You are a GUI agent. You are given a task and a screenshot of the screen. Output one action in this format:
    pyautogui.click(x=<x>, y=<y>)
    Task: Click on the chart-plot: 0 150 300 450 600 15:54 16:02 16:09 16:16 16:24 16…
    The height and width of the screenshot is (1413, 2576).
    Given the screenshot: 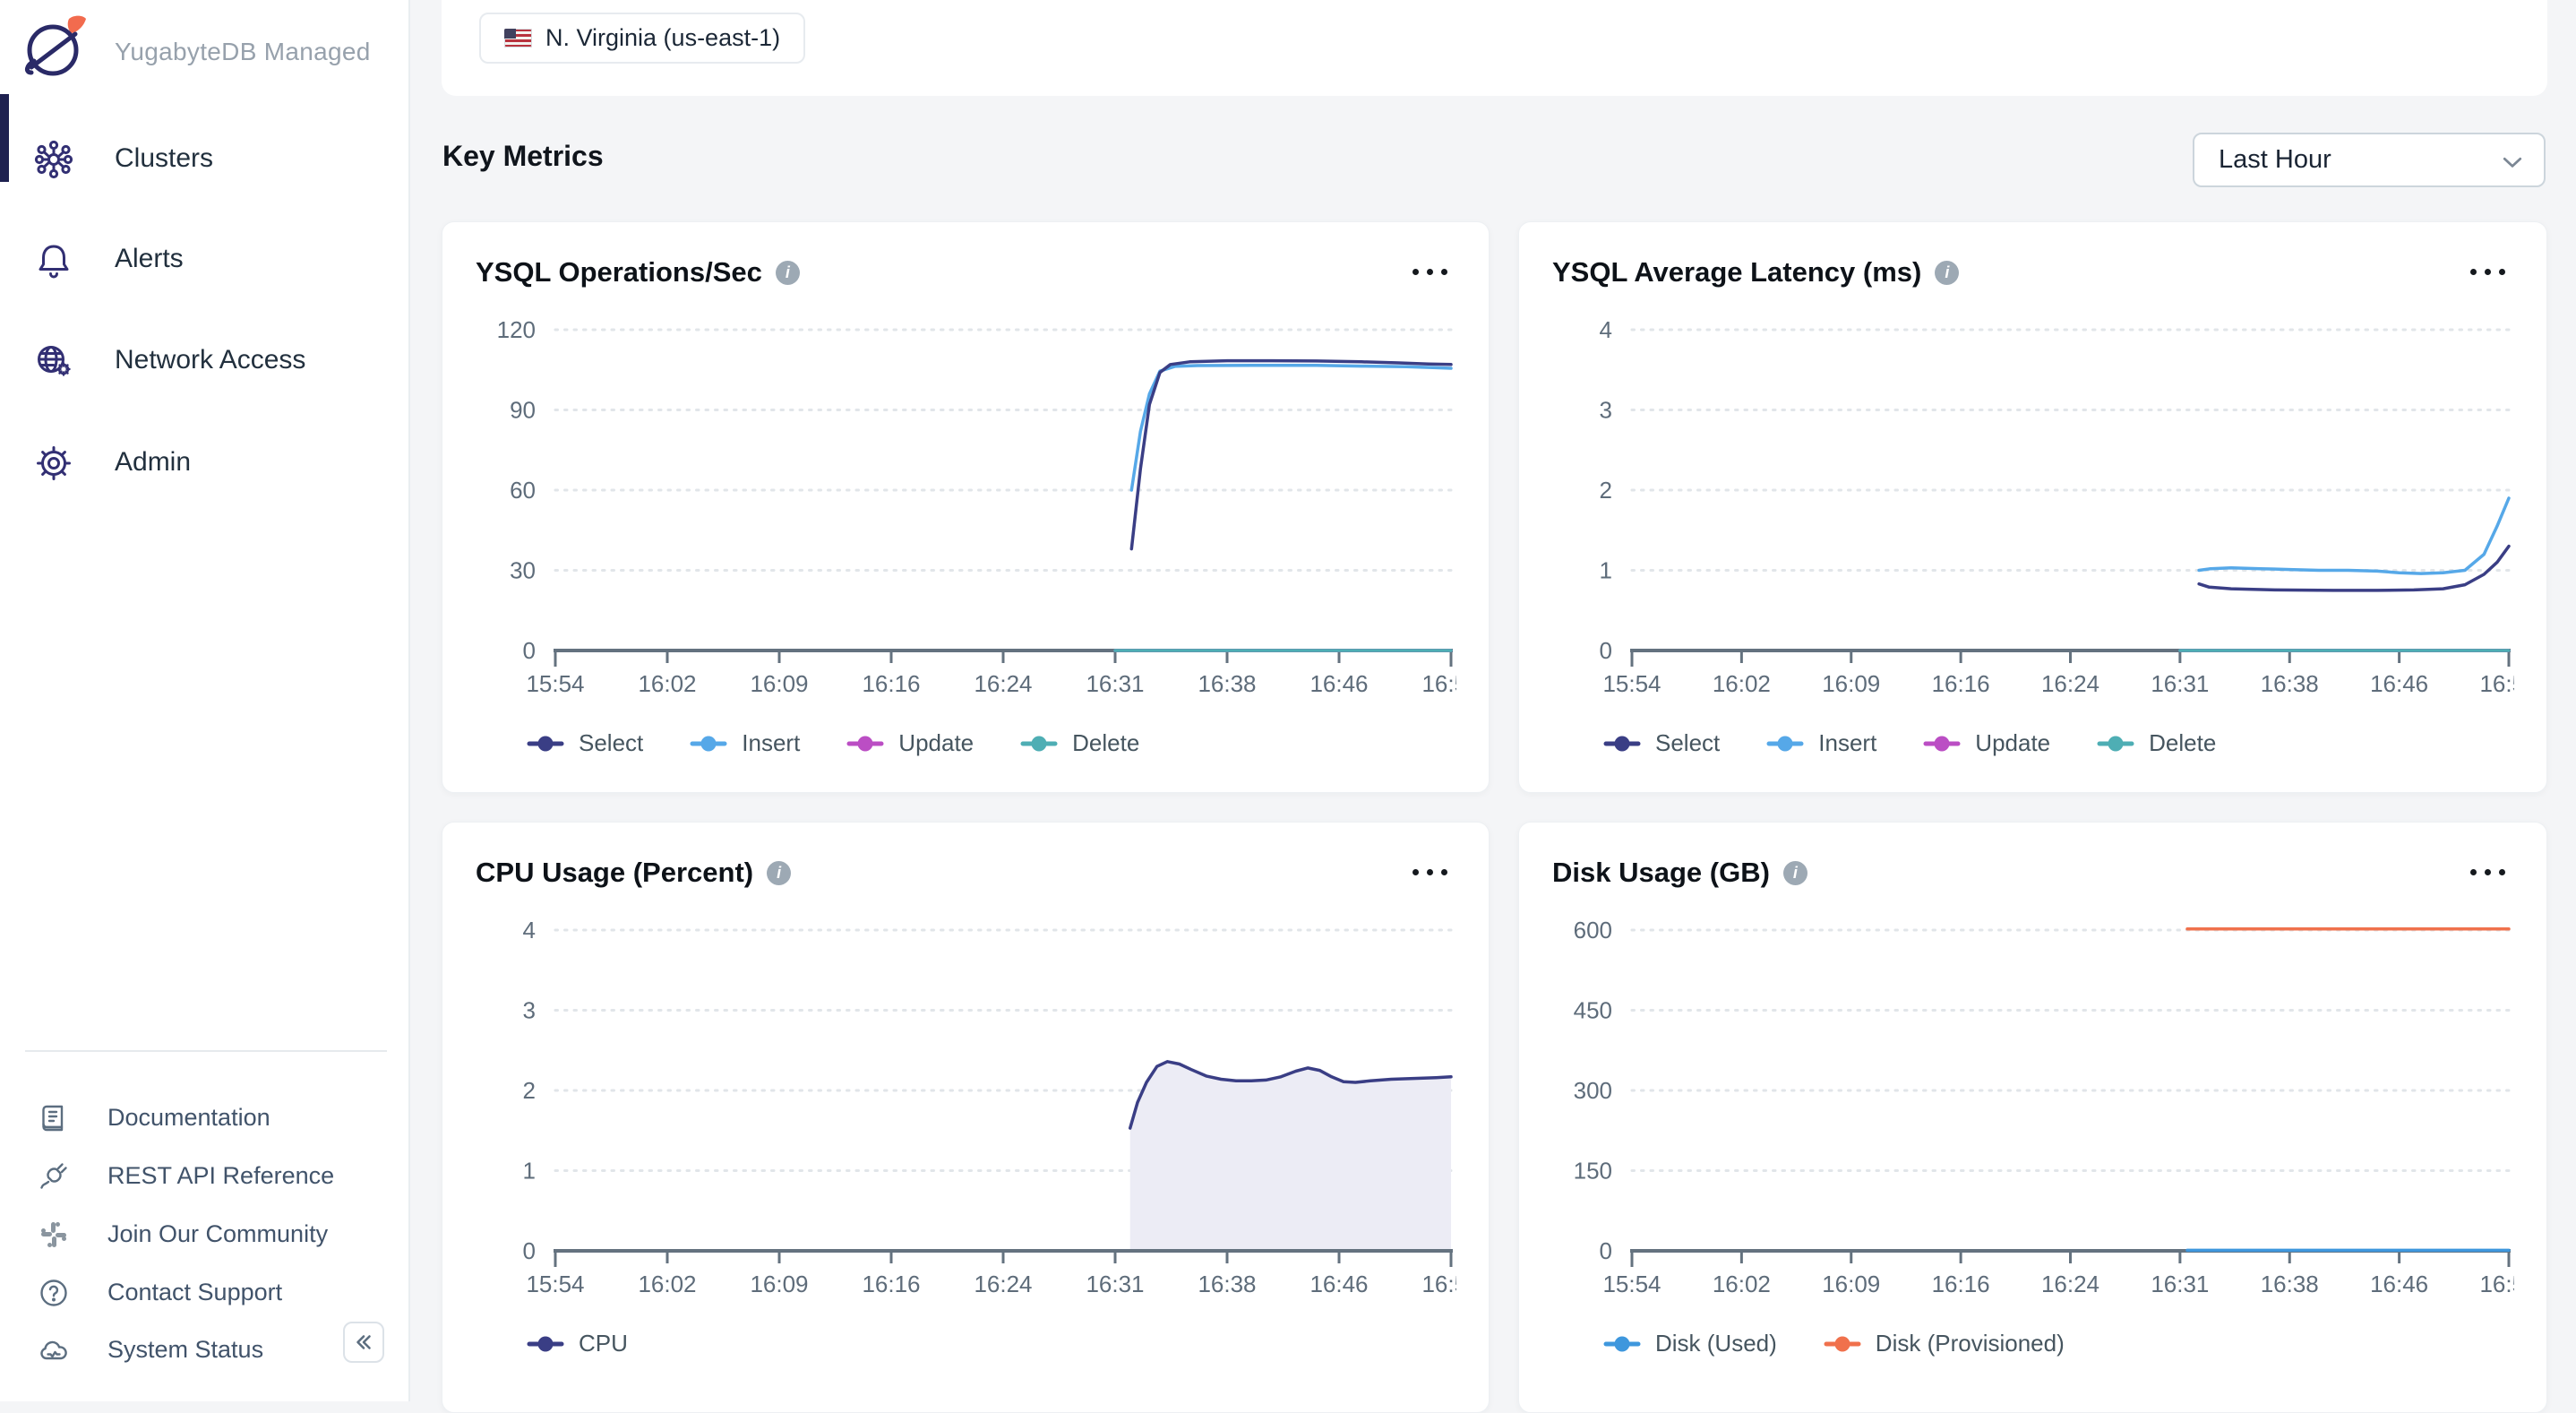 What is the action you would take?
    pyautogui.click(x=2044, y=1107)
    